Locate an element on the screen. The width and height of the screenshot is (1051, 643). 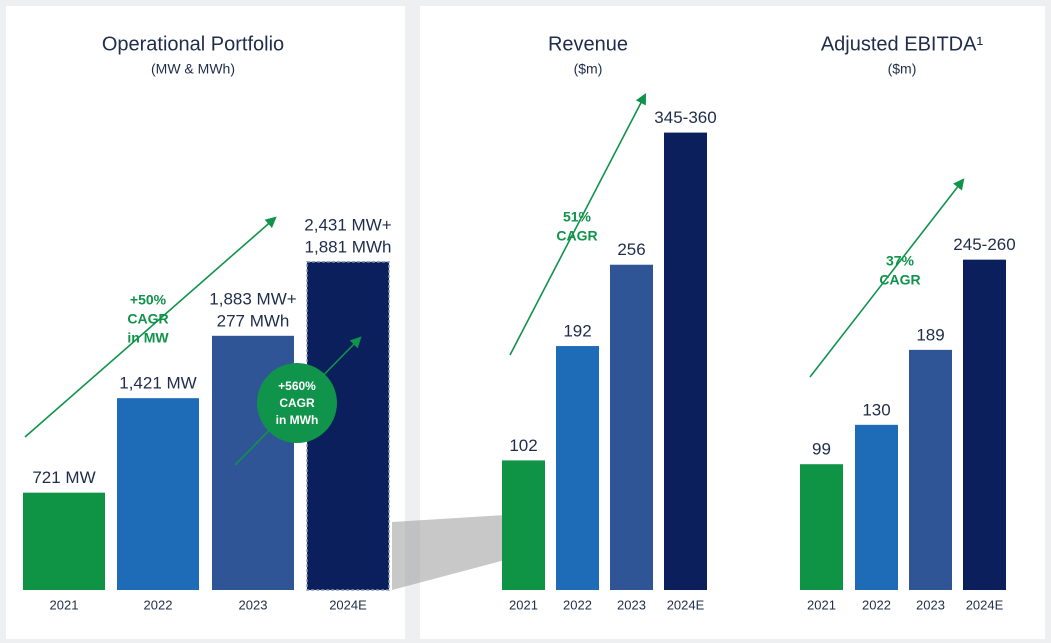
value-label: 189 is located at coordinates (930, 334).